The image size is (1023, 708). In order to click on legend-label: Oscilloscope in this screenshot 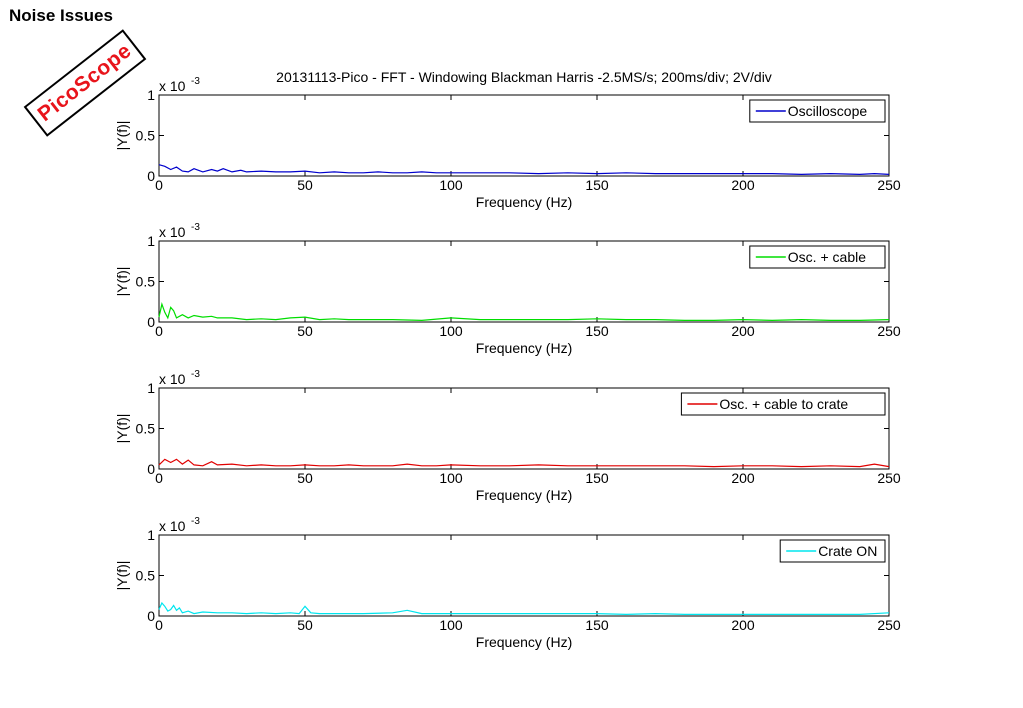, I will do `click(828, 111)`.